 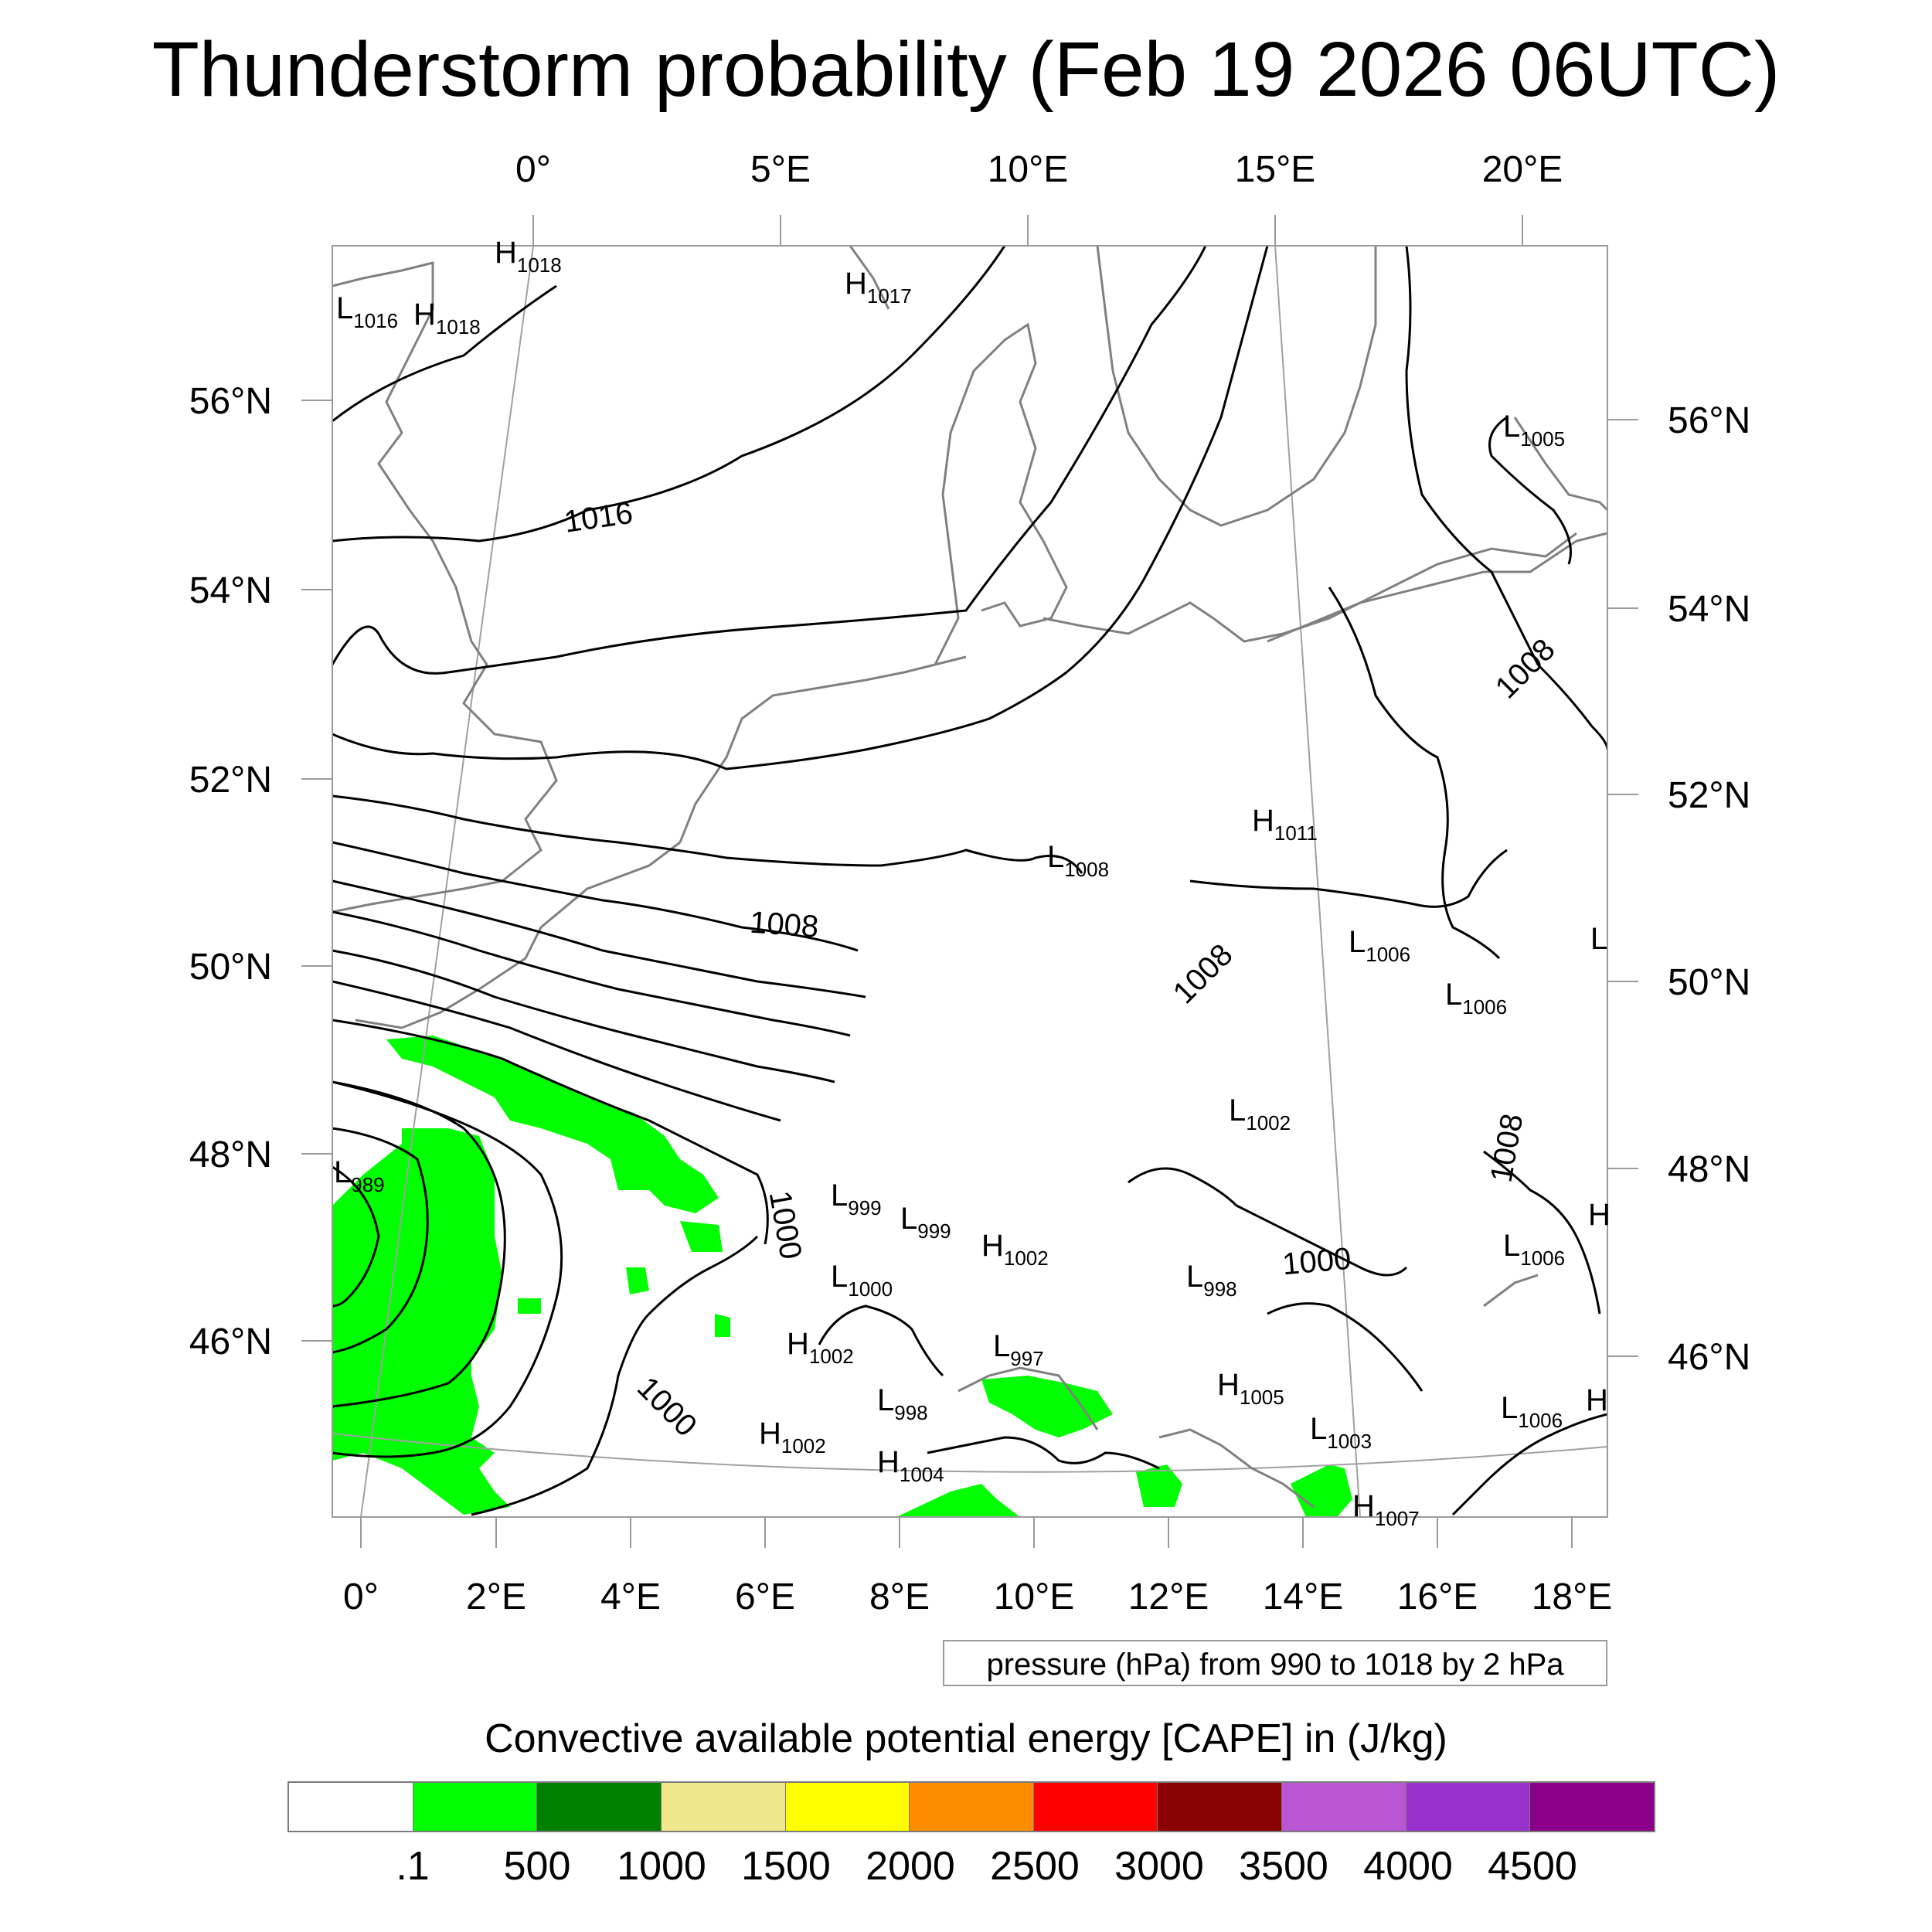 What do you see at coordinates (1532, 1867) in the screenshot?
I see `colorbar-label: 4500` at bounding box center [1532, 1867].